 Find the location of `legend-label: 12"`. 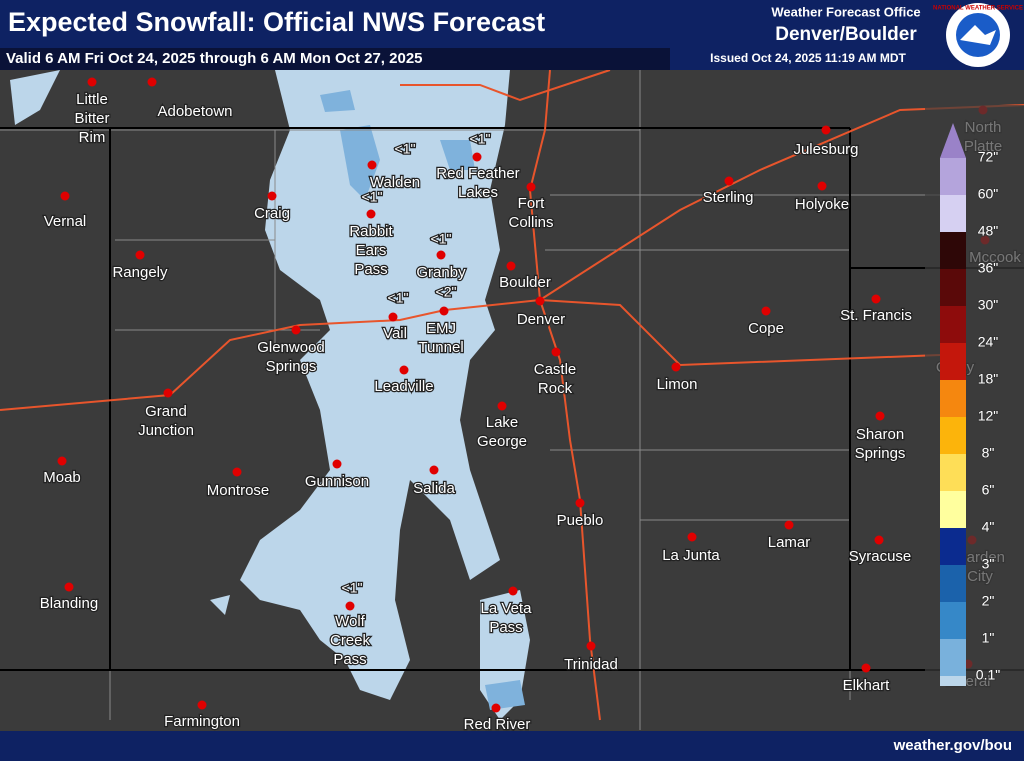

legend-label: 12" is located at coordinates (988, 416).